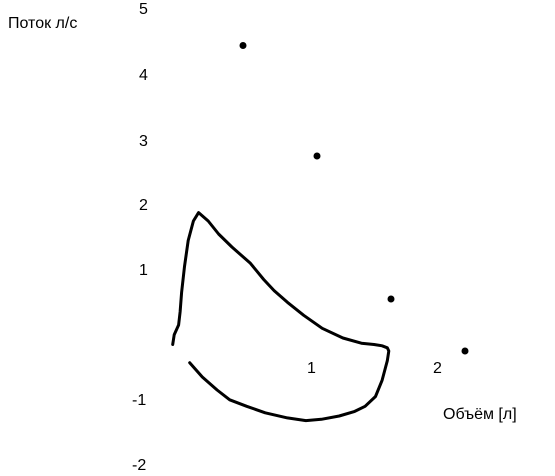  I want to click on y-axis-label: Поток л/с, so click(42, 23).